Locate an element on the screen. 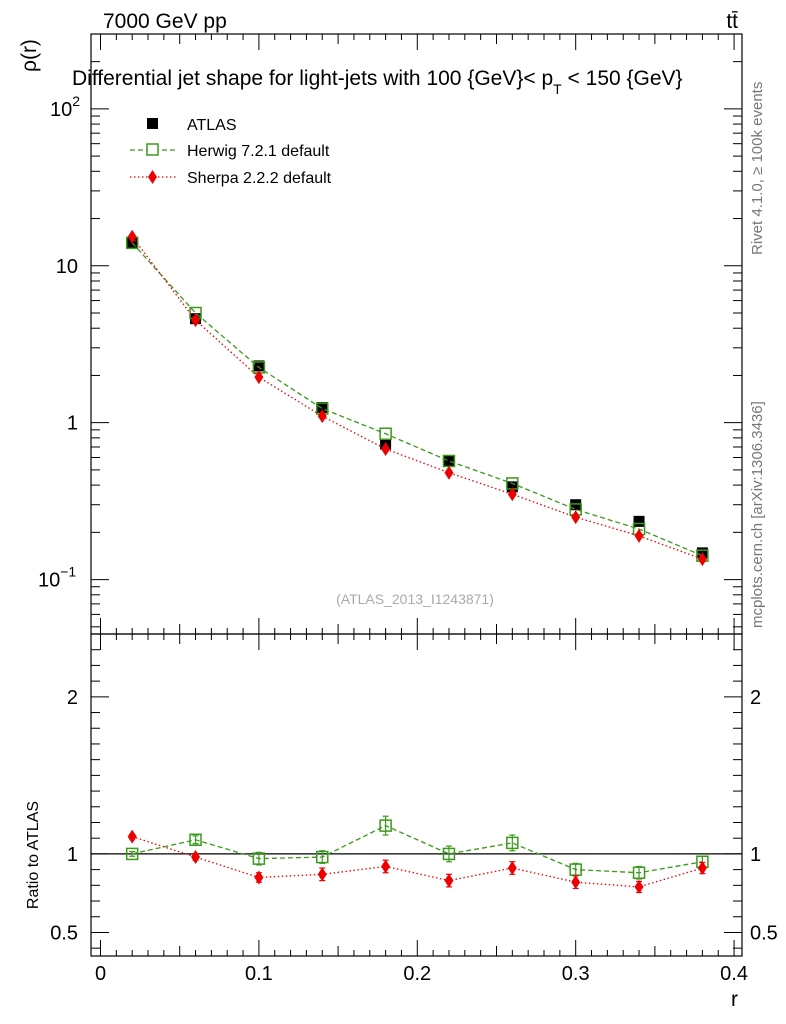 The width and height of the screenshot is (786, 1024). x-tick-label: 0.1 is located at coordinates (259, 974).